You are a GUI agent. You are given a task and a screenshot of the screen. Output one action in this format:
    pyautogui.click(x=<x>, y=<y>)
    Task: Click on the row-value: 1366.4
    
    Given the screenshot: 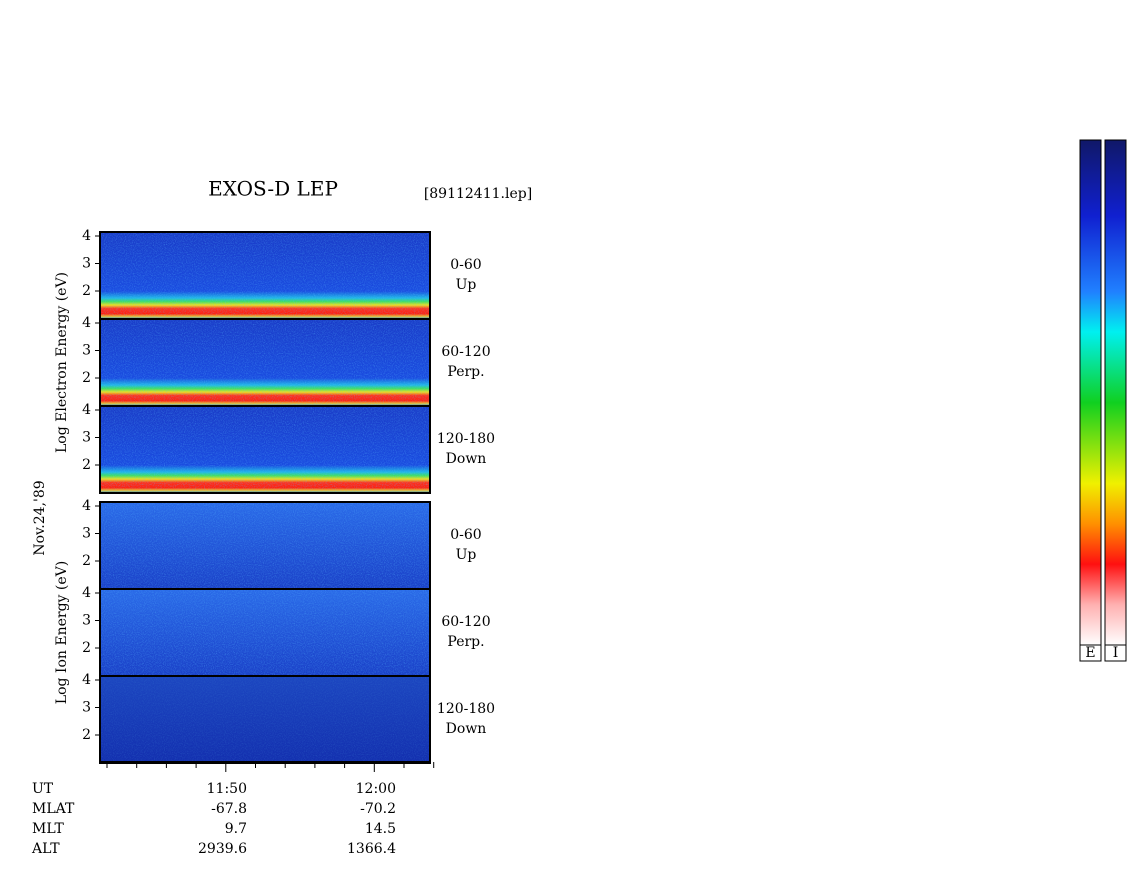 What is the action you would take?
    pyautogui.click(x=371, y=849)
    